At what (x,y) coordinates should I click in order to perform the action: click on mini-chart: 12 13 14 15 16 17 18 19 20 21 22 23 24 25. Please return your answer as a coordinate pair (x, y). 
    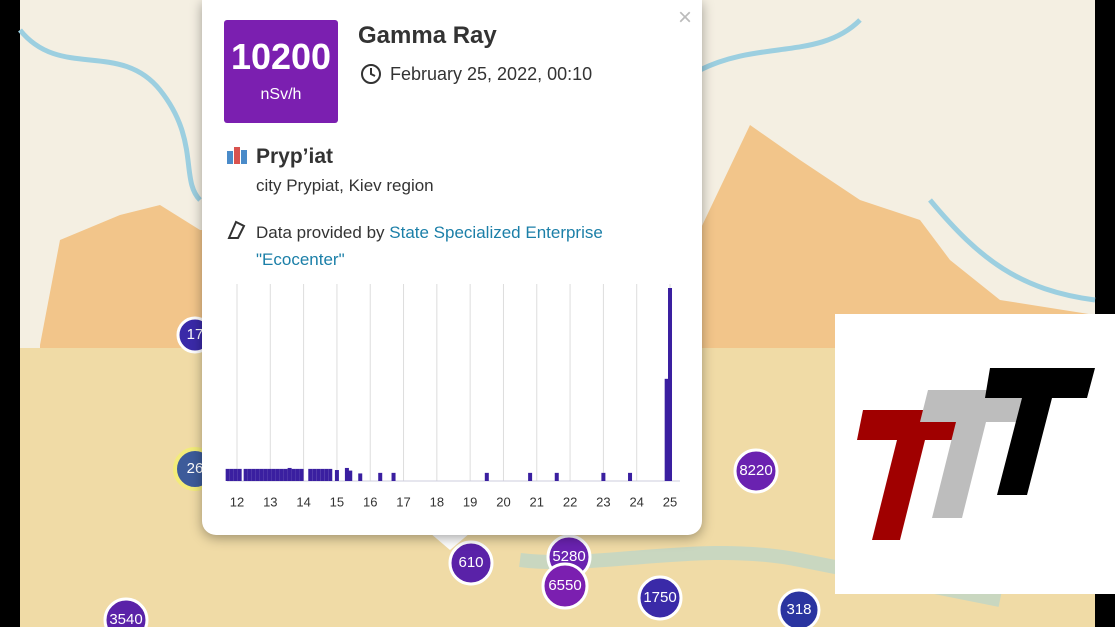
    Looking at the image, I should click on (452, 396).